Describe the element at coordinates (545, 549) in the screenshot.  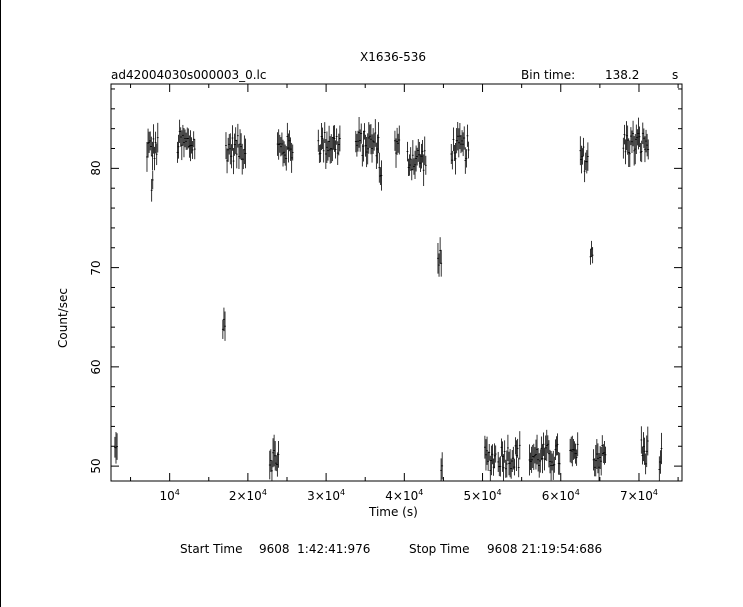
I see `stop-time-value: 9608 21:19:54:686` at that location.